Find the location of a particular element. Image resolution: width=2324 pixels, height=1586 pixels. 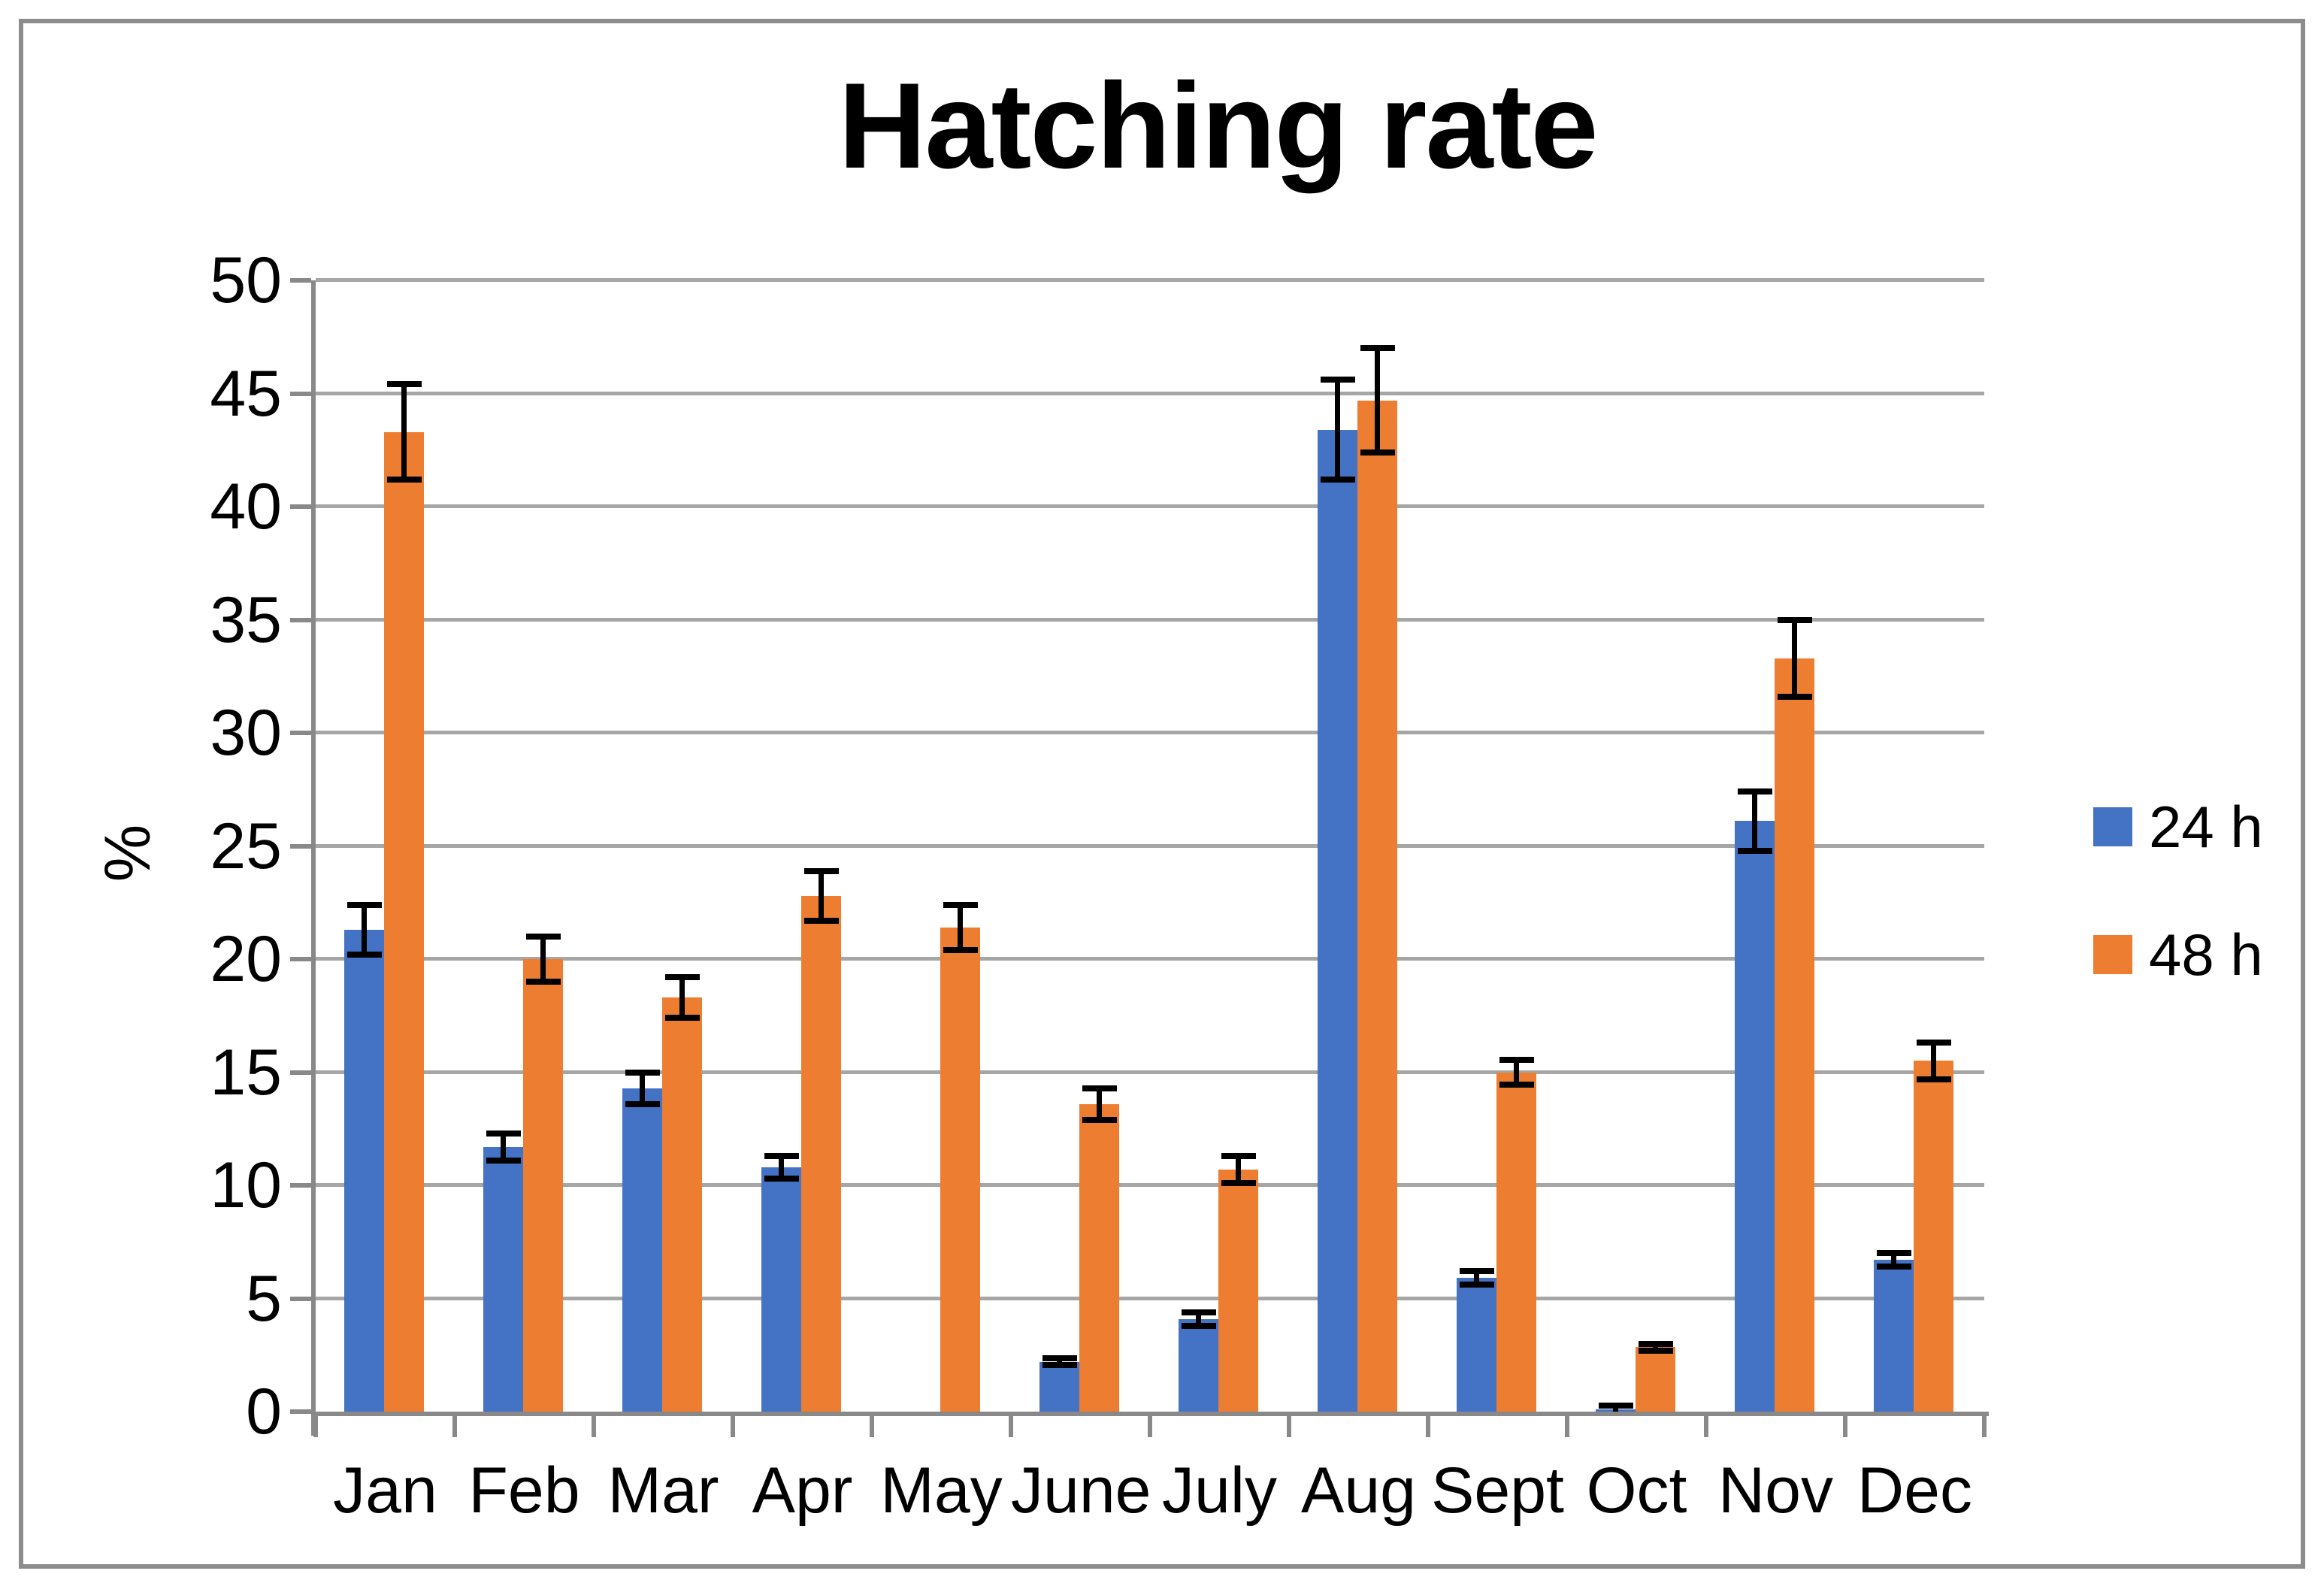

error-cap-bottom-48h-may is located at coordinates (961, 949).